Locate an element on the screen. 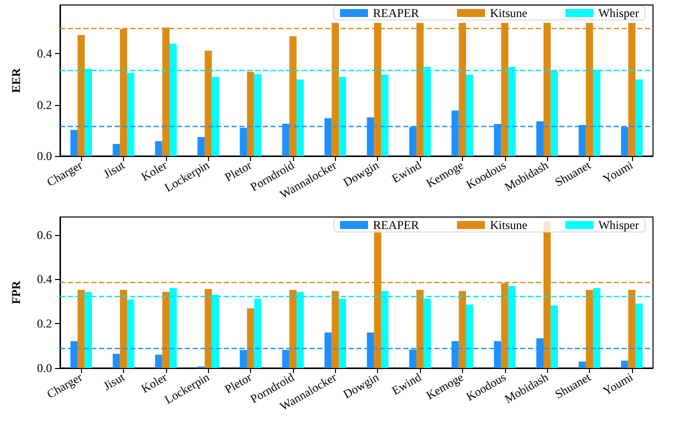 The width and height of the screenshot is (673, 424). y-axis-title: FPR is located at coordinates (16, 292).